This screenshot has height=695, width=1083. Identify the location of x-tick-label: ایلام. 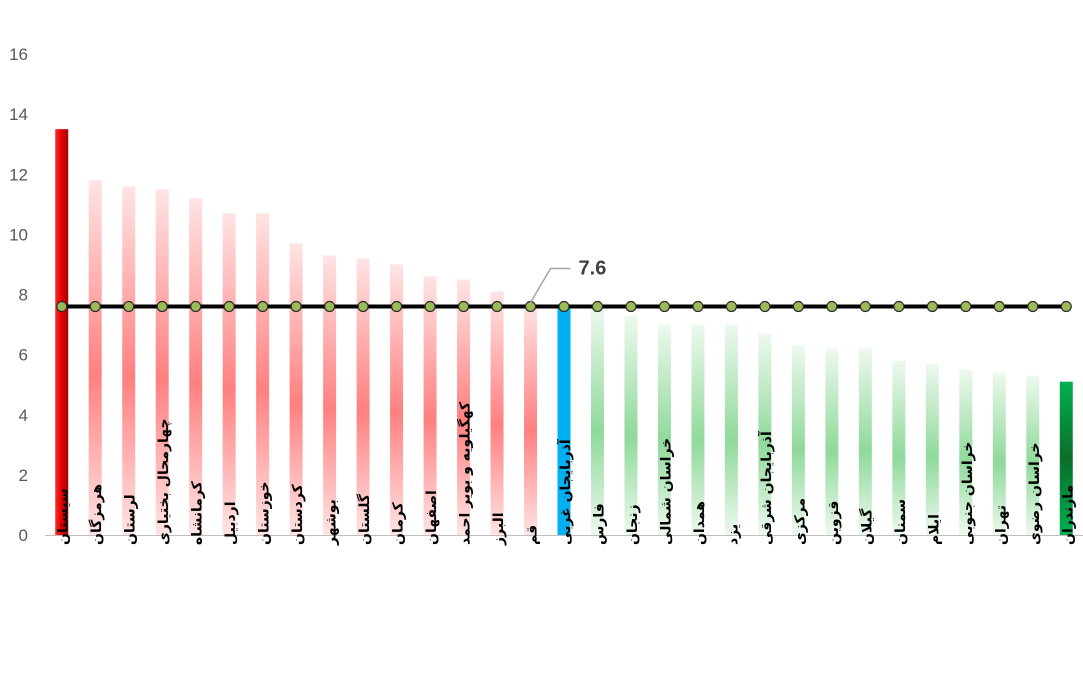
(934, 529).